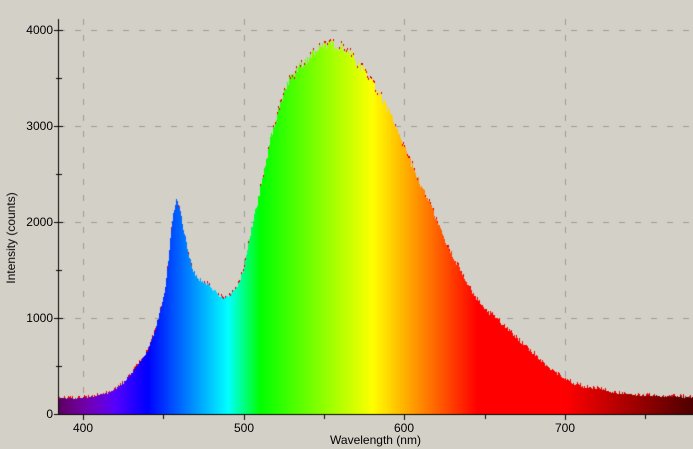  What do you see at coordinates (375, 440) in the screenshot?
I see `x-axis-title: Wavelength (nm)` at bounding box center [375, 440].